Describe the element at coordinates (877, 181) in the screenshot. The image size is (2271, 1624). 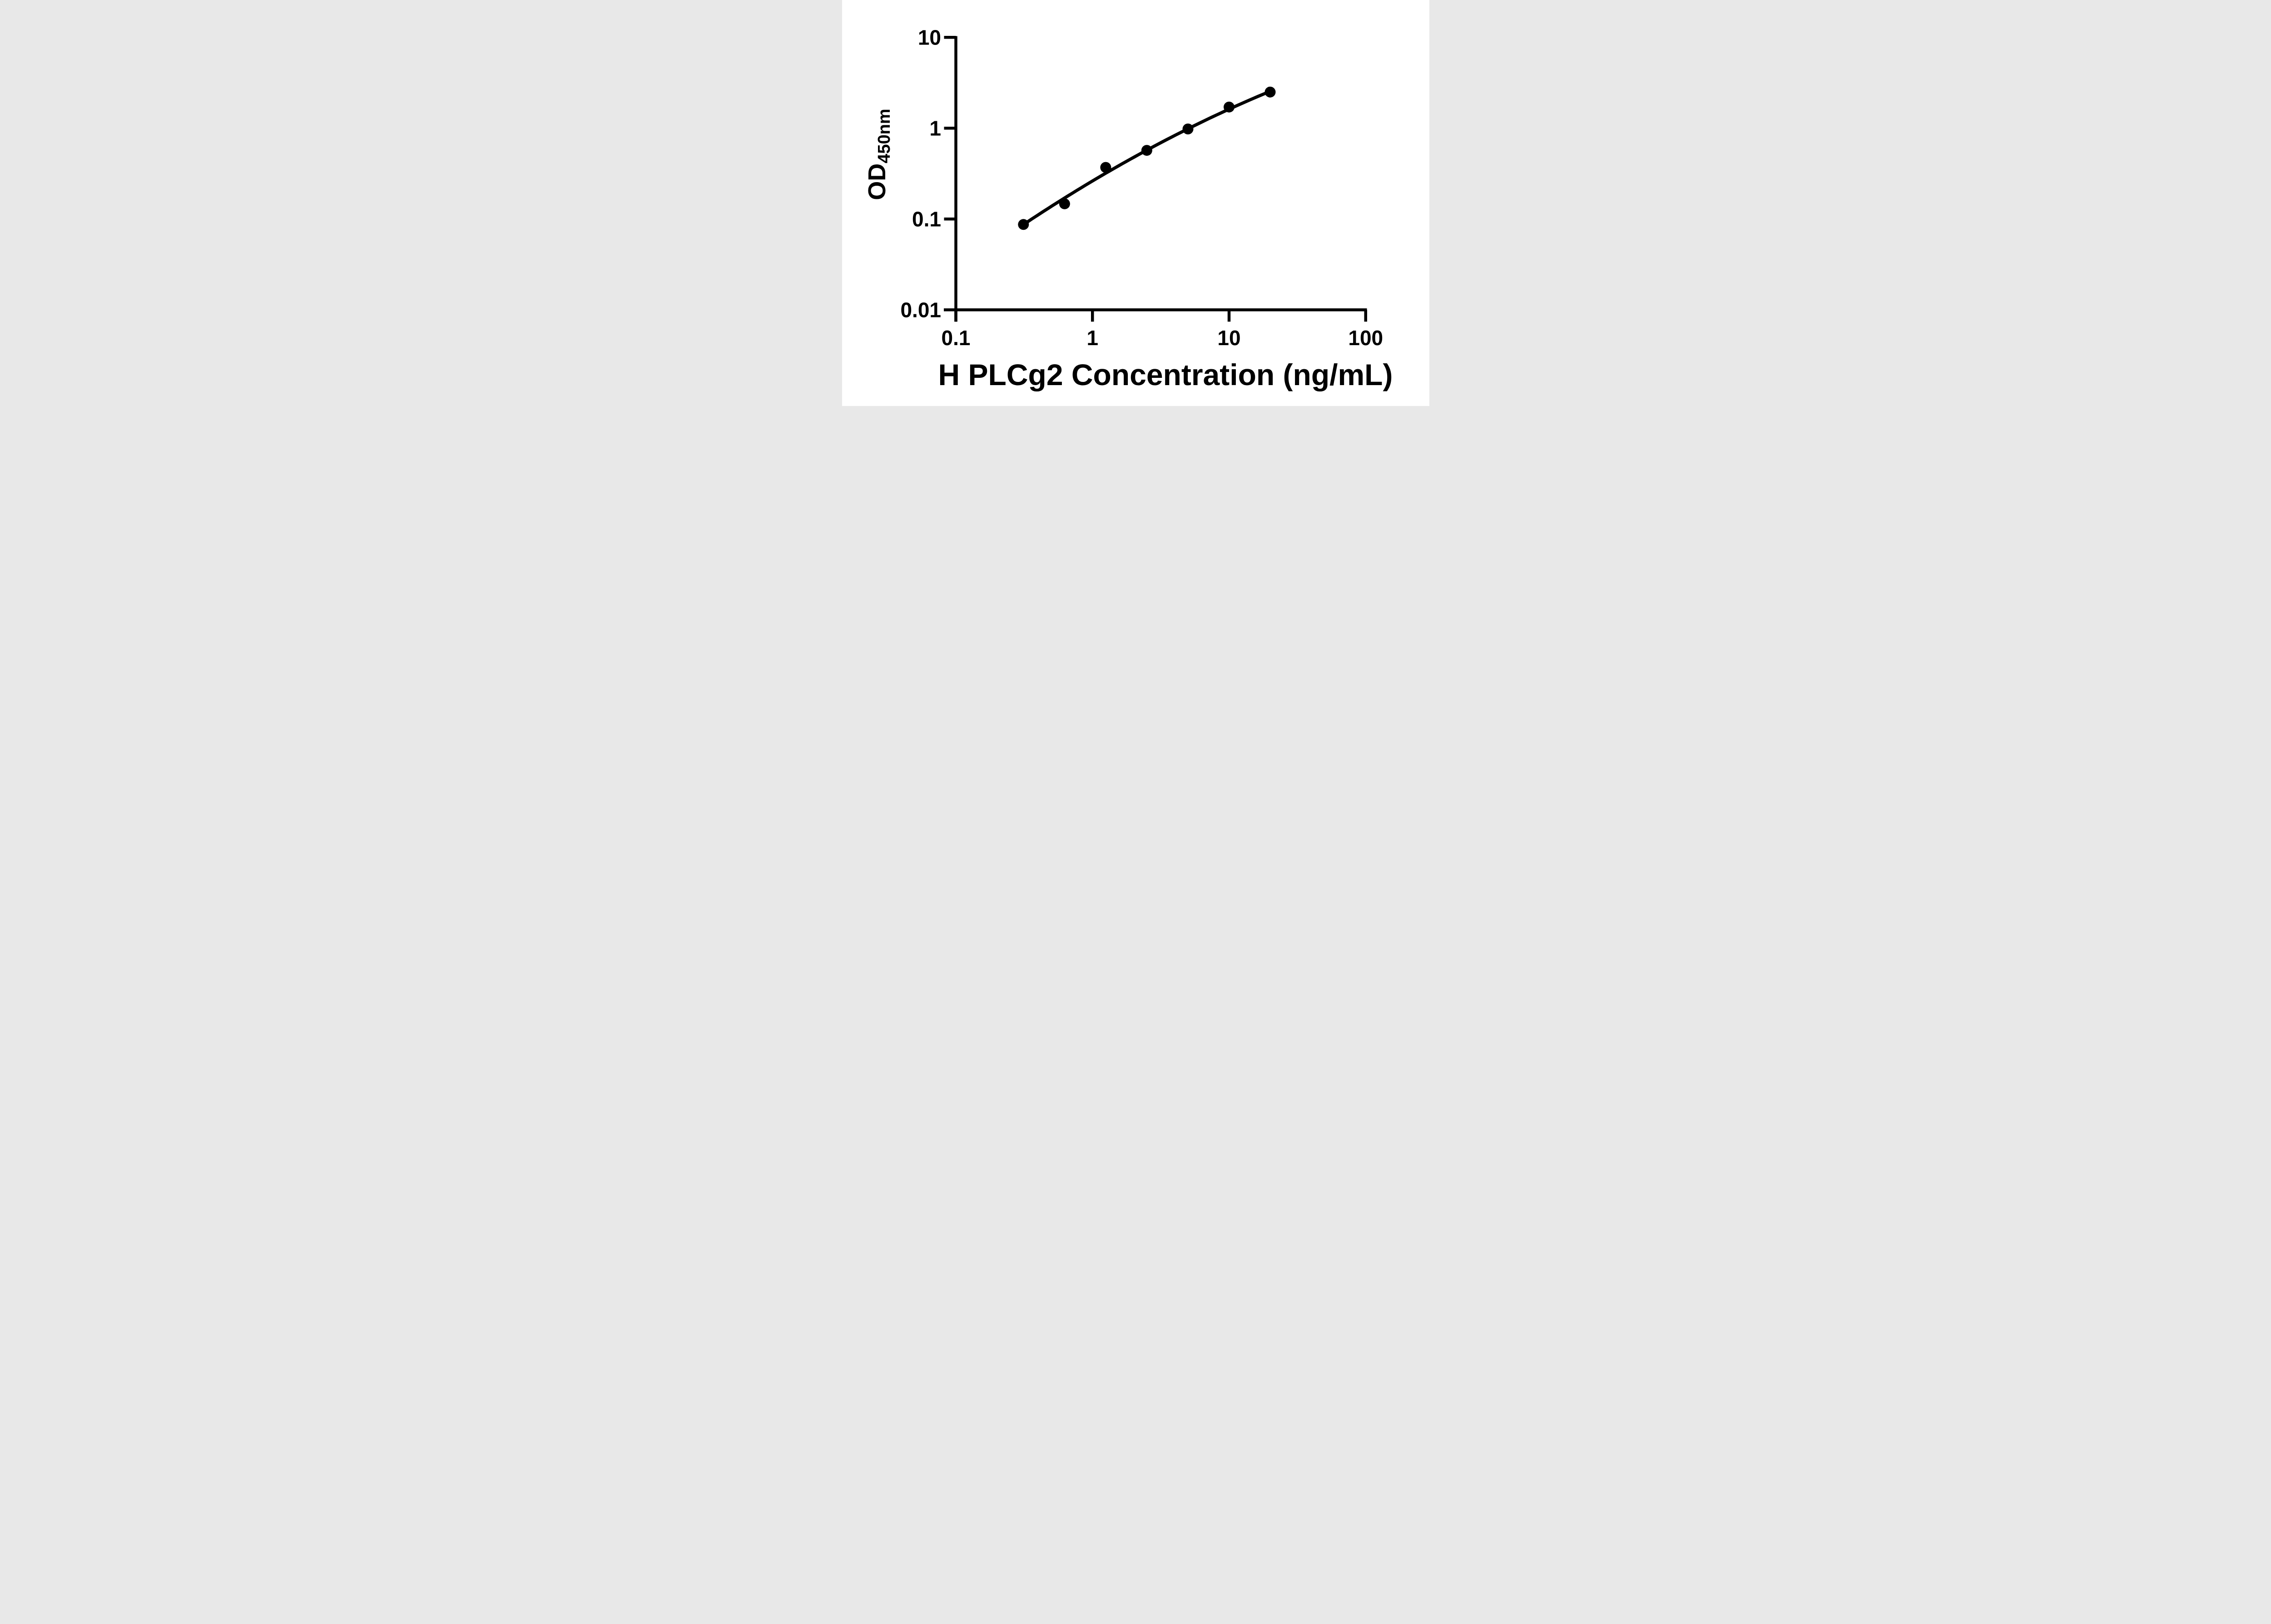
I see `y-axis-title-main: OD` at that location.